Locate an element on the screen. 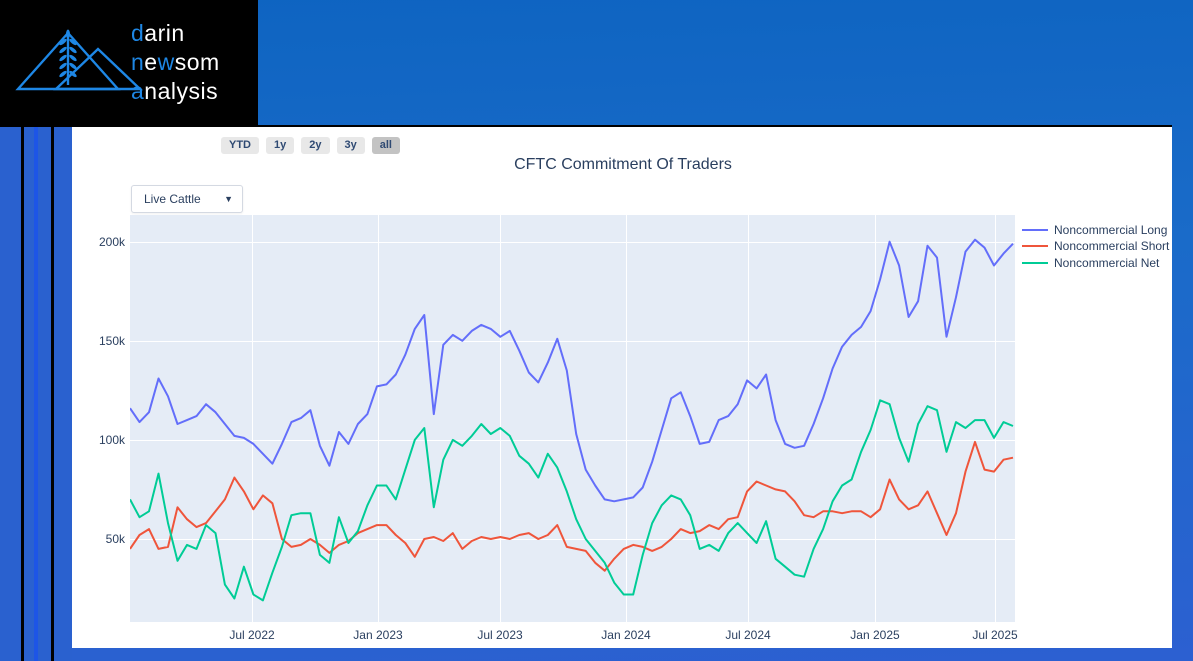 The height and width of the screenshot is (661, 1193). x-tick-label: Jul 2025 is located at coordinates (995, 635).